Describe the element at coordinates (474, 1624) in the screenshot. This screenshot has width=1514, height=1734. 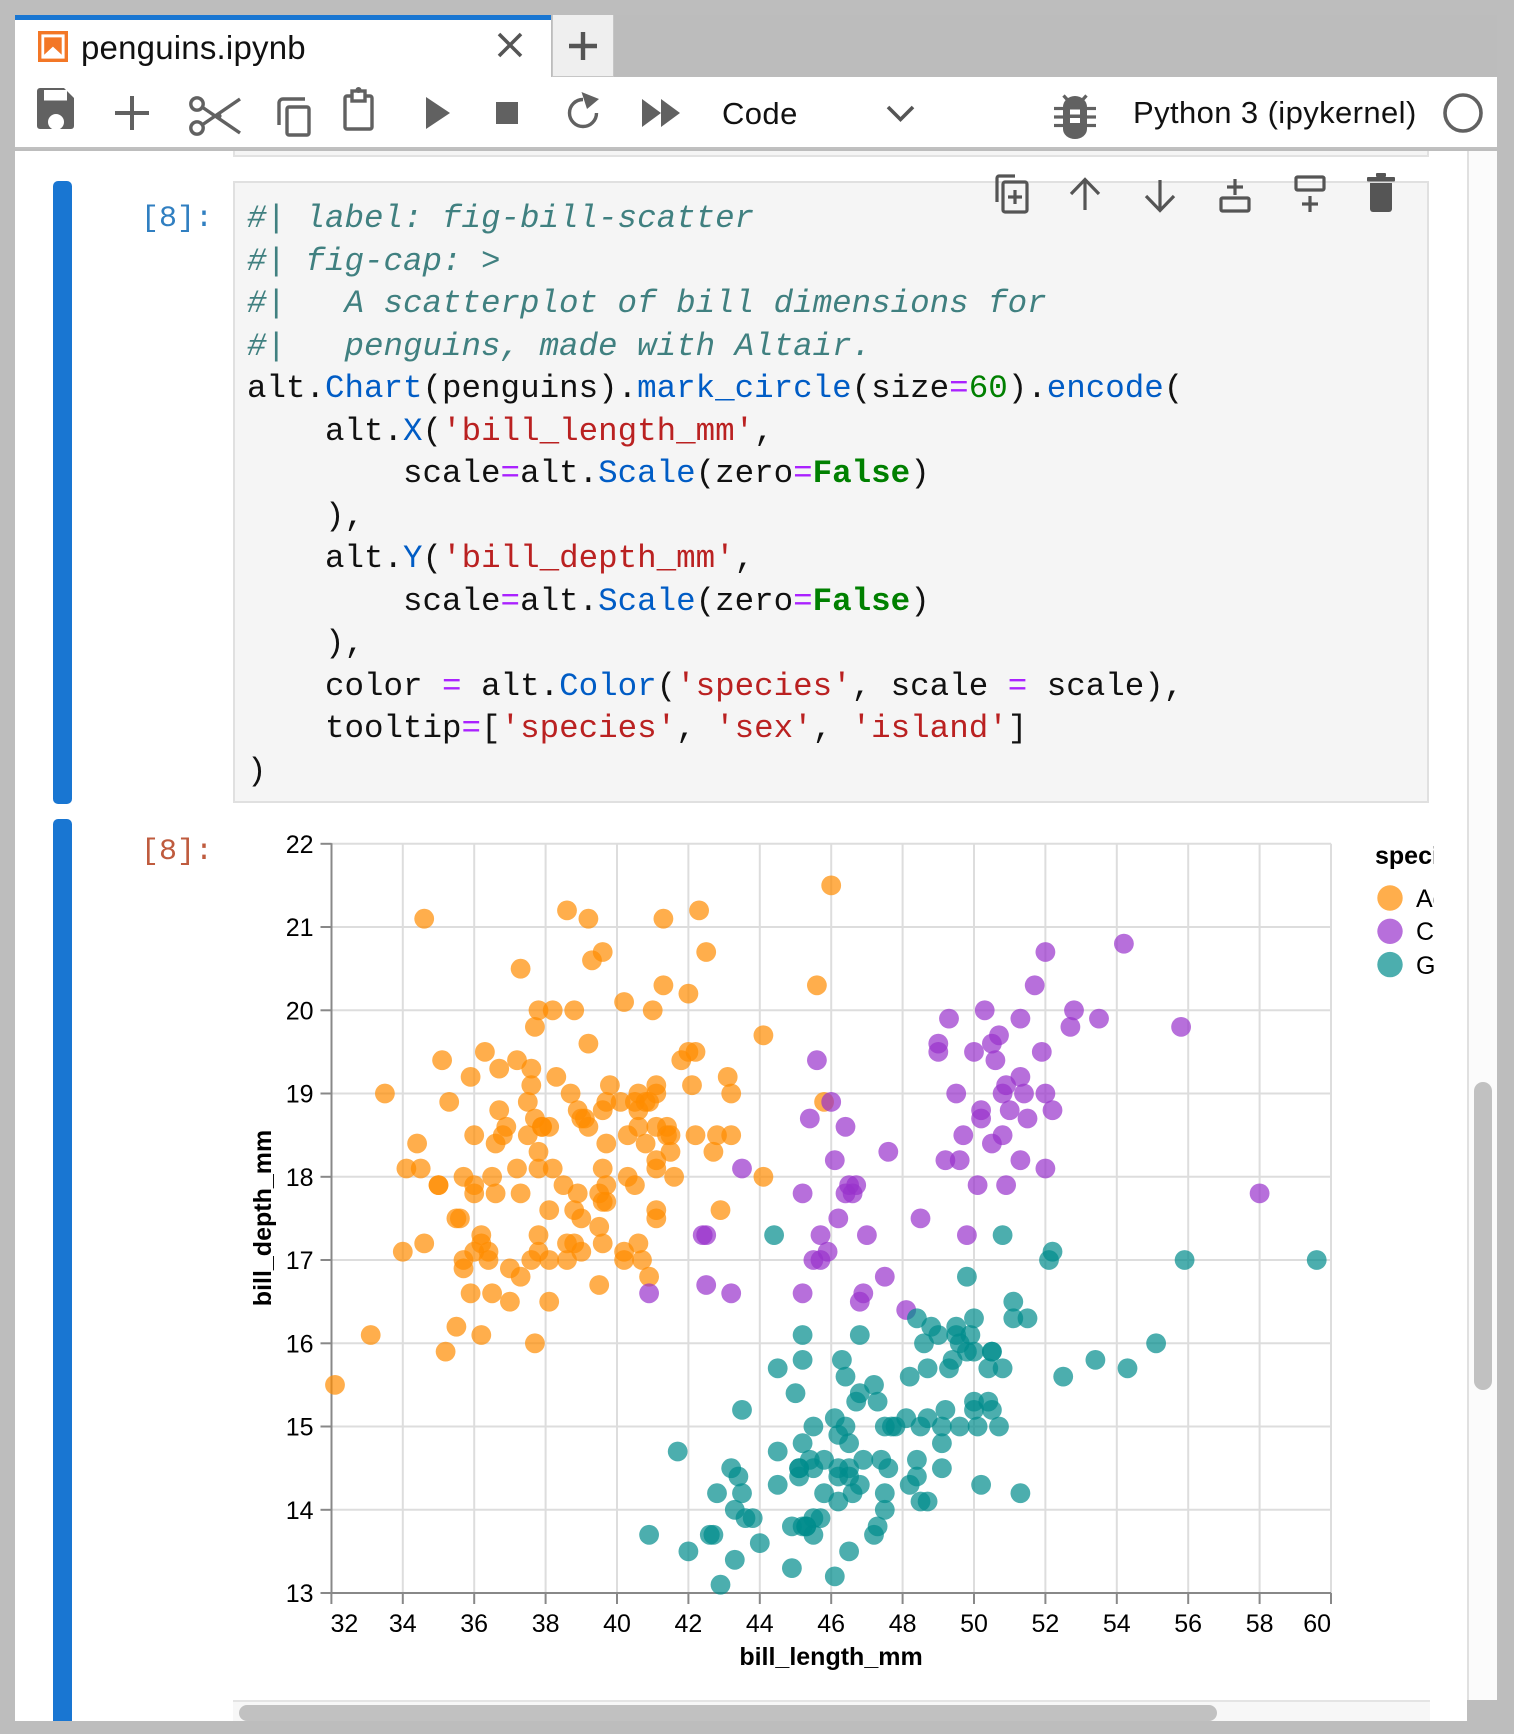
I see `svg-text: 36` at that location.